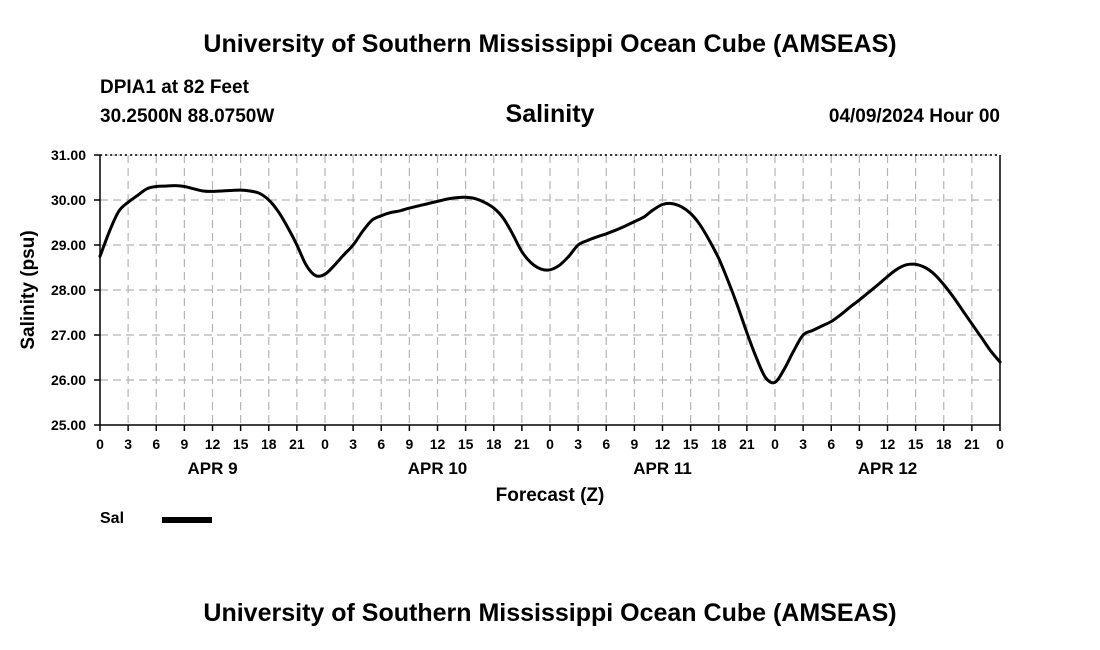 Image resolution: width=1100 pixels, height=650 pixels. What do you see at coordinates (174, 87) in the screenshot?
I see `station-label: DPIA1 at 82 Feet` at bounding box center [174, 87].